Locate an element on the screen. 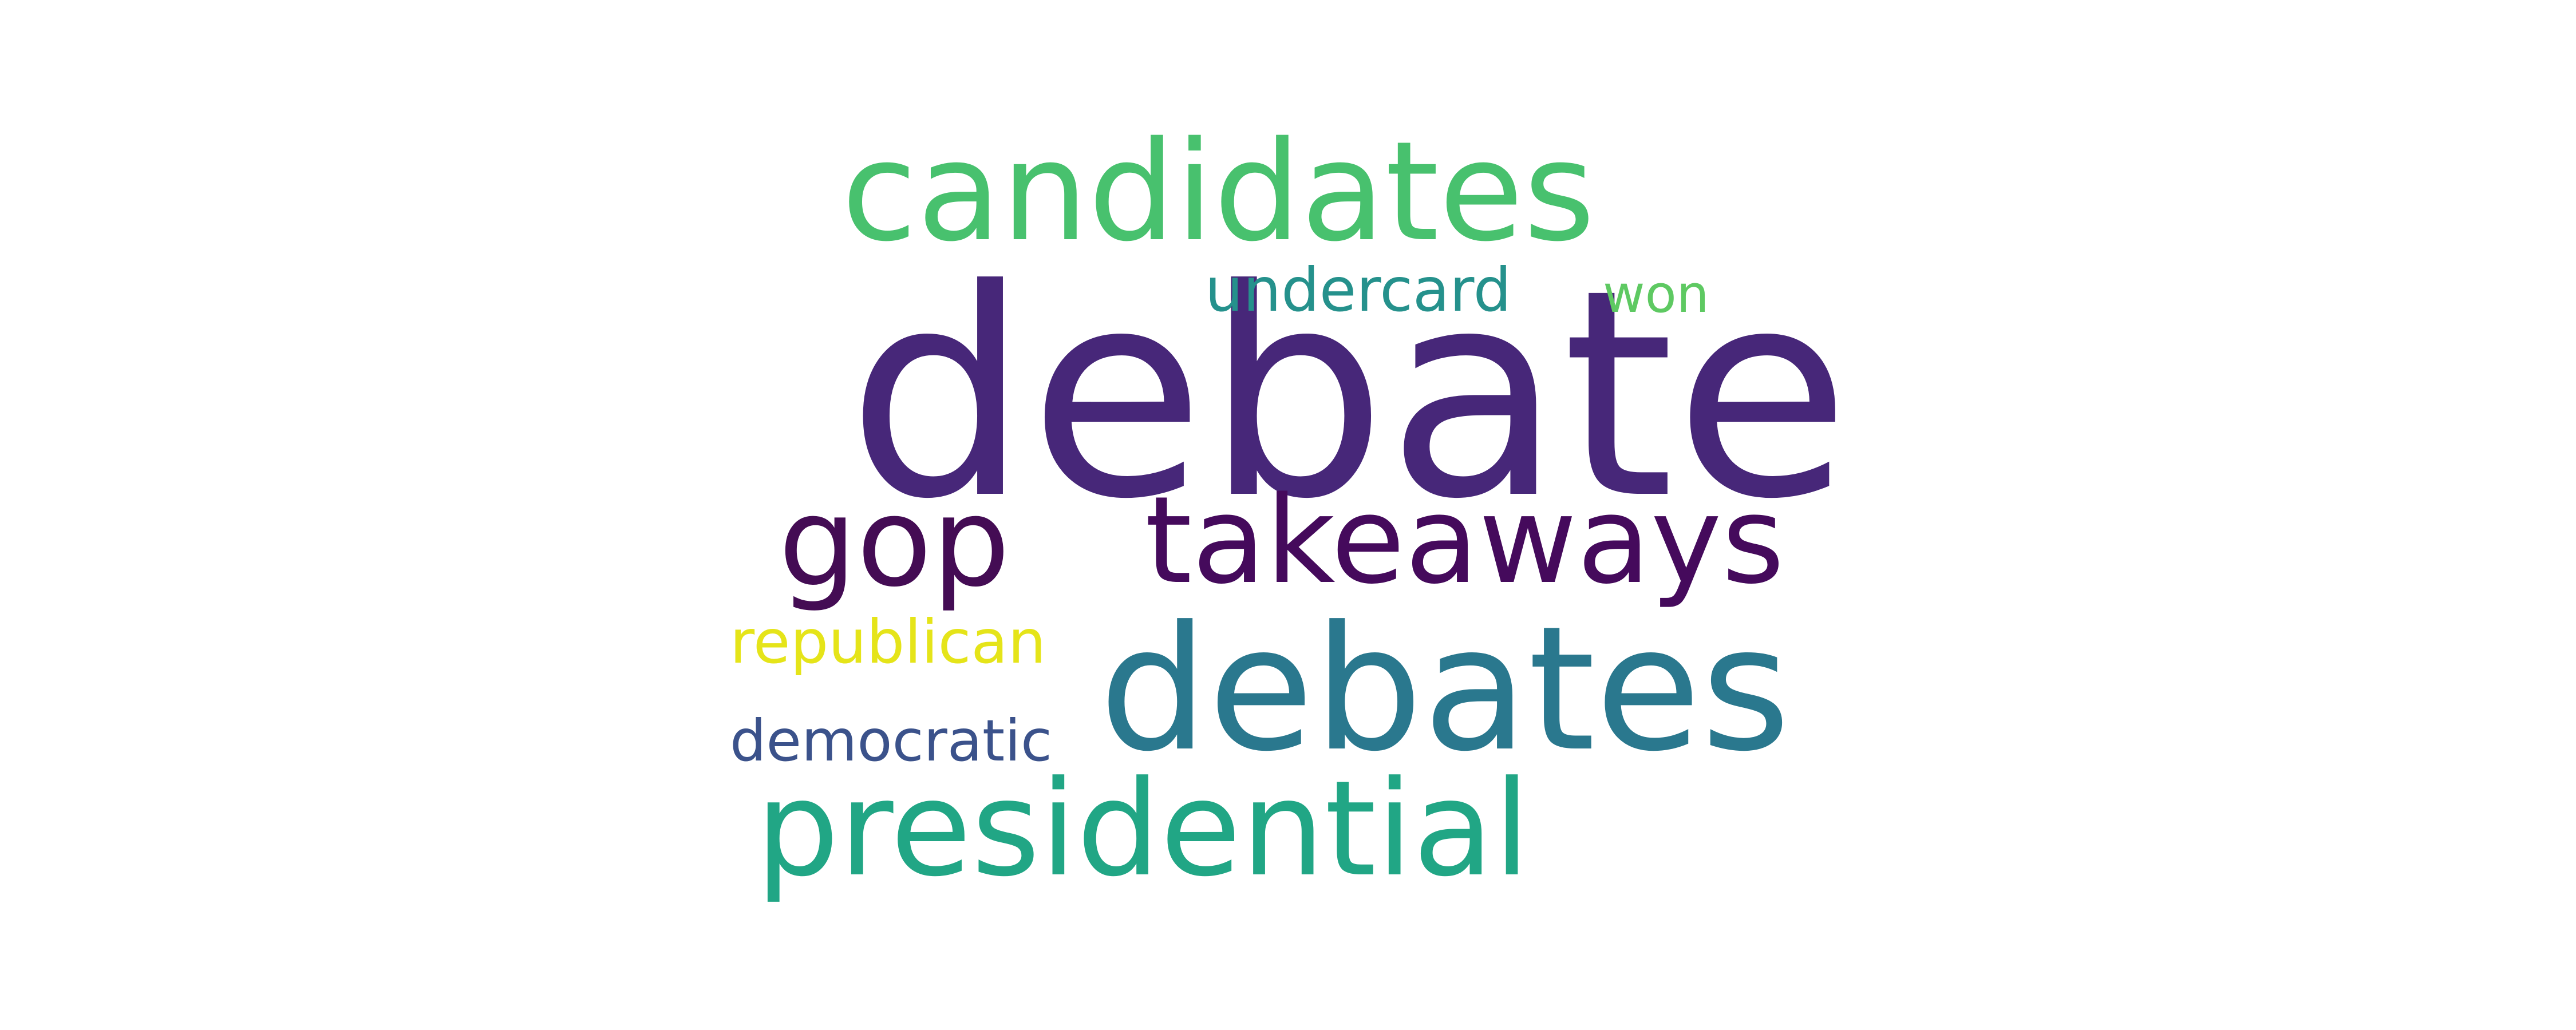 This screenshot has height=1030, width=2576. word-debates: debates is located at coordinates (1445, 689).